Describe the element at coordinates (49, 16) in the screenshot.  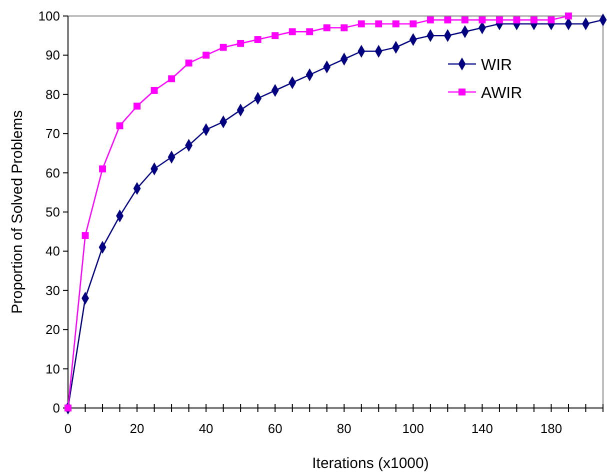
I see `y-tick-label: 100` at that location.